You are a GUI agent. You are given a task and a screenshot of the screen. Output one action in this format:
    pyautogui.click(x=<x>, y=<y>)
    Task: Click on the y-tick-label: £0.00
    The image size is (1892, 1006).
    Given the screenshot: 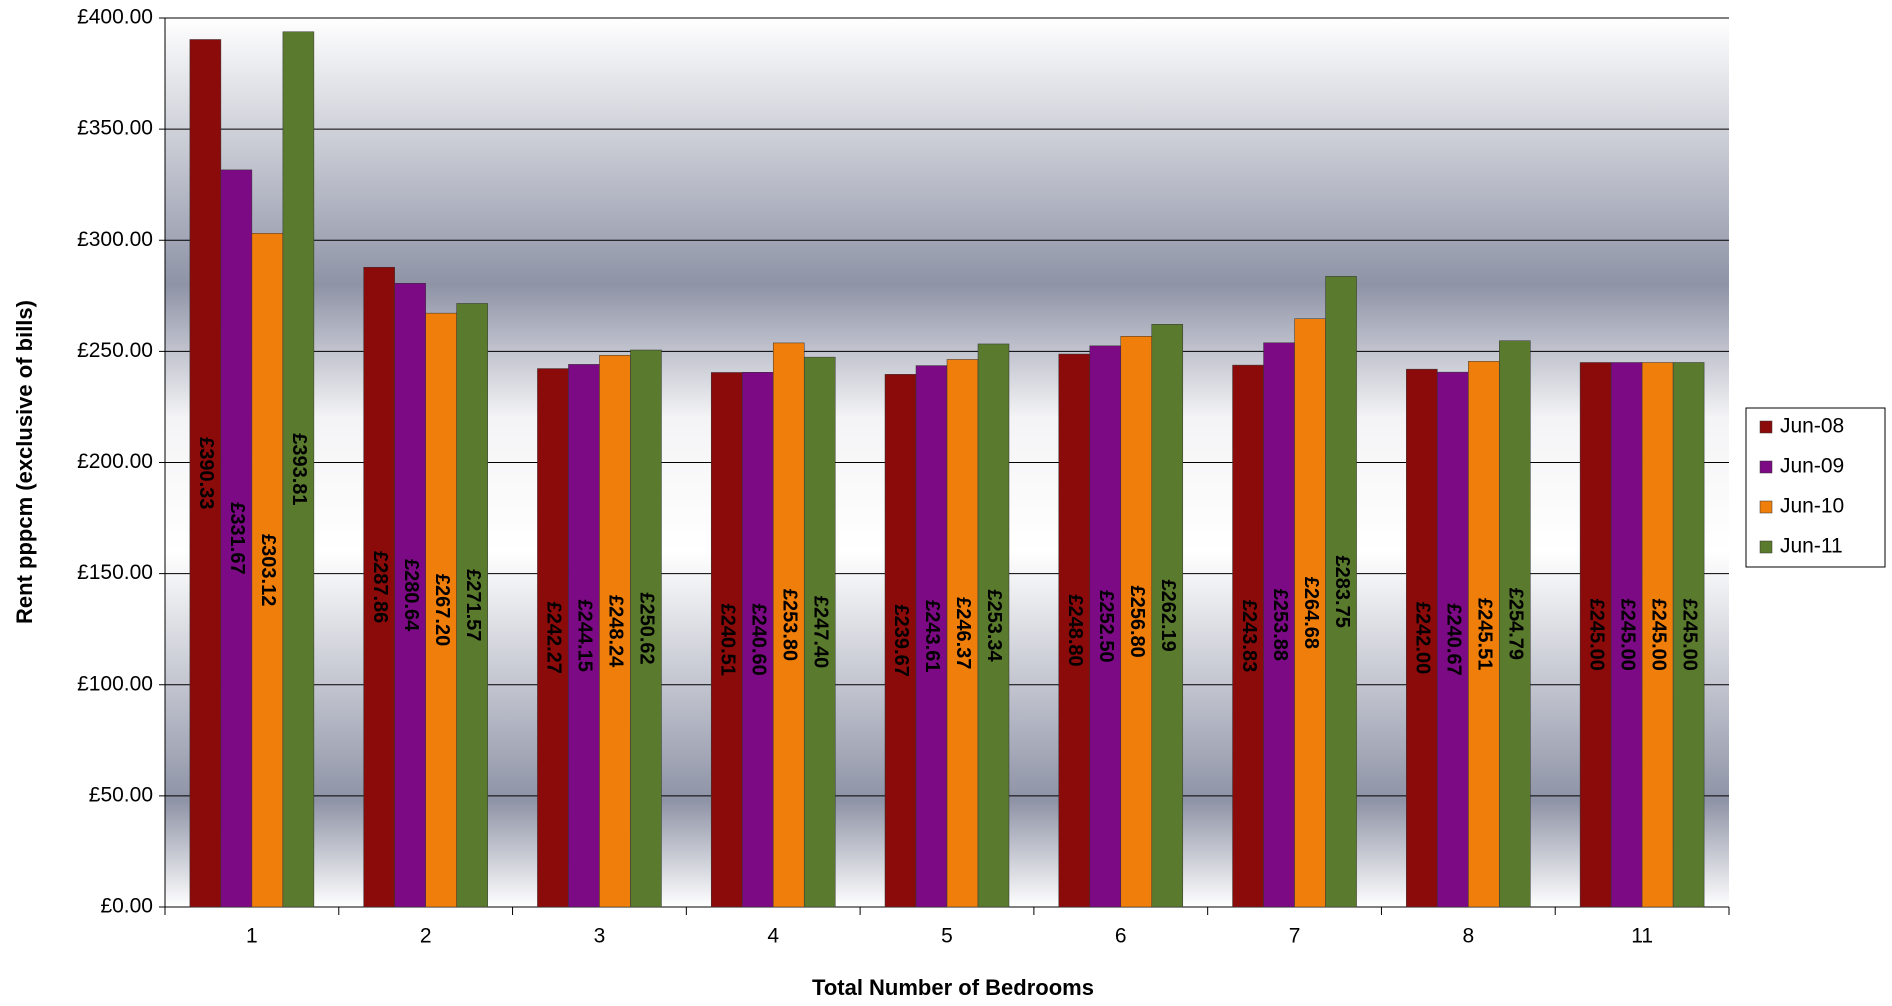 What is the action you would take?
    pyautogui.click(x=126, y=906)
    